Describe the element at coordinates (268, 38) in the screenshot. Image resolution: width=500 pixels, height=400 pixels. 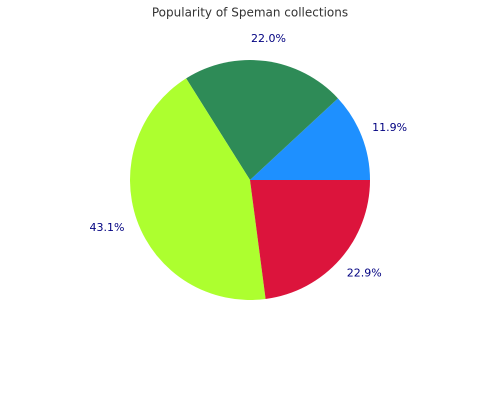
I see `data-label: 22.0%` at that location.